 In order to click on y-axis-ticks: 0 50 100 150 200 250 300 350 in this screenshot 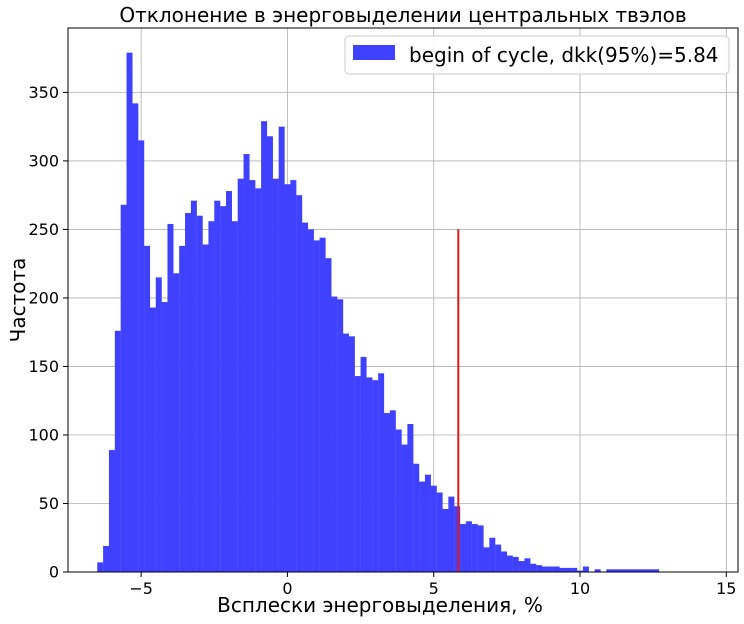, I will do `click(48, 332)`.